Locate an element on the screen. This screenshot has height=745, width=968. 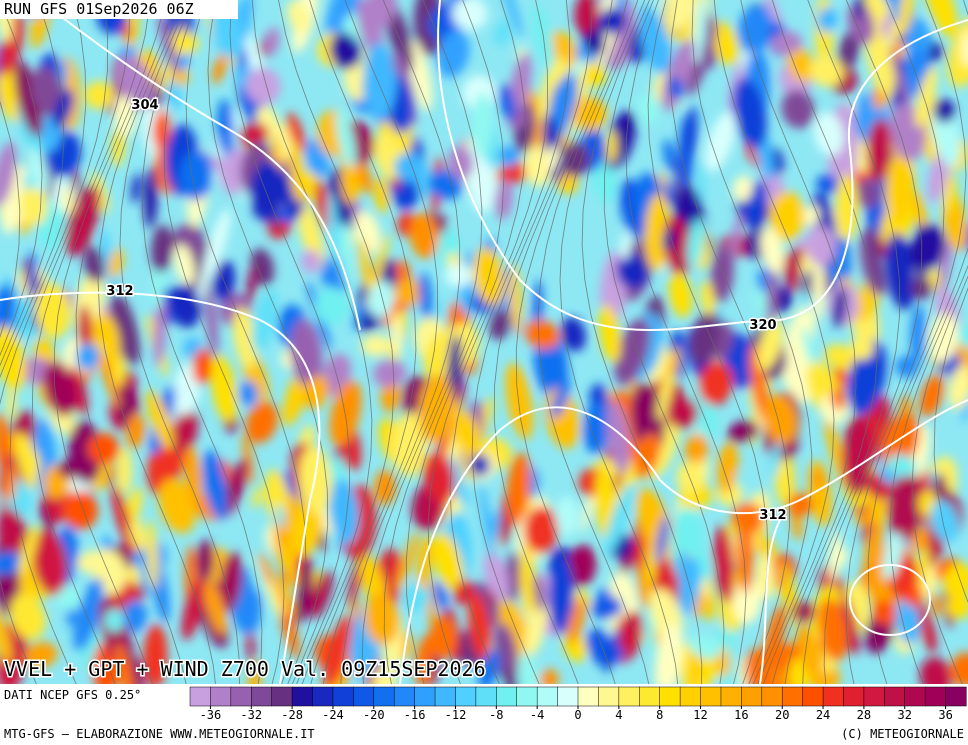
colorbar-tick-label: 8 is located at coordinates (659, 715).